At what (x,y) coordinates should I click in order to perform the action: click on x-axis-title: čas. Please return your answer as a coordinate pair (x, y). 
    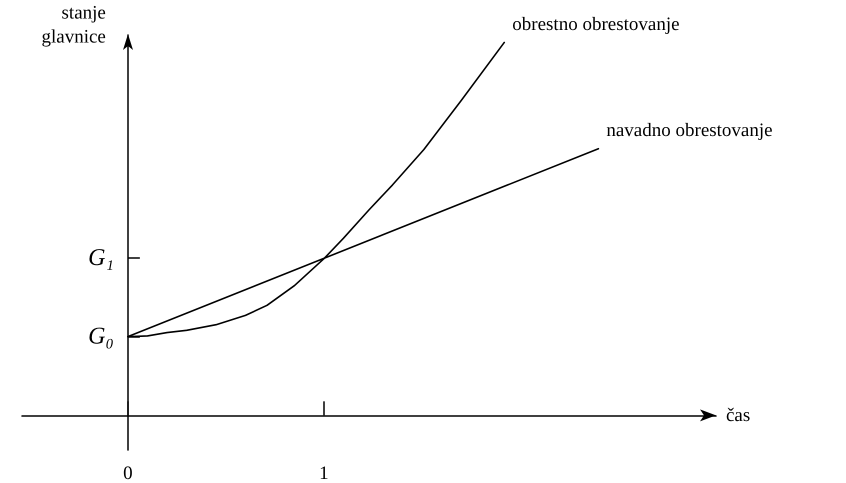
    Looking at the image, I should click on (738, 415).